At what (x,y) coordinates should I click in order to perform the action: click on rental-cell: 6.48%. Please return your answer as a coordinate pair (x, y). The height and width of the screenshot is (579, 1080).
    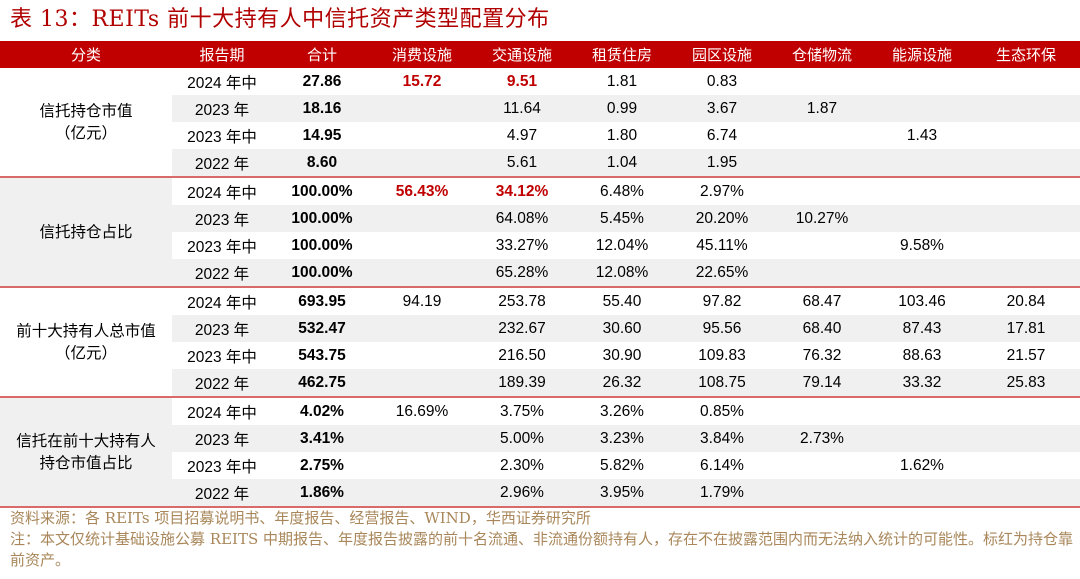
    Looking at the image, I should click on (622, 191).